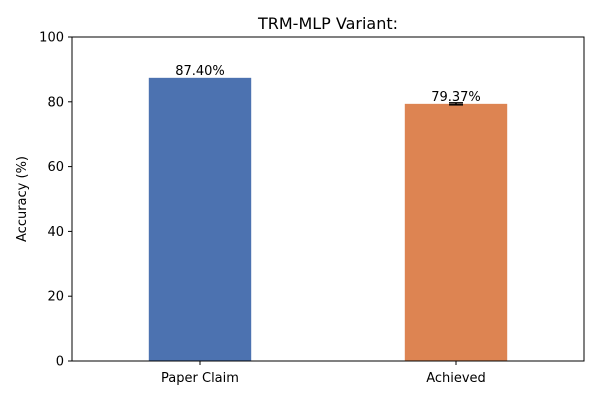 The image size is (600, 404). Describe the element at coordinates (60, 362) in the screenshot. I see `y-tick-label-0: 0` at that location.